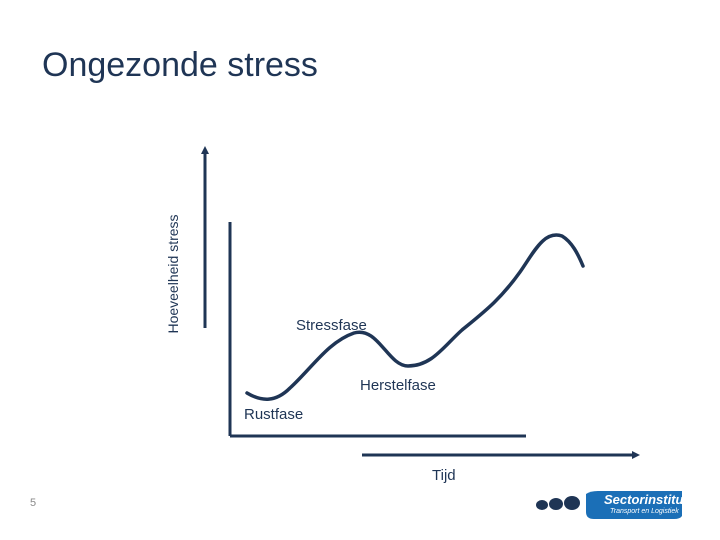  I want to click on page-number: 5, so click(33, 503).